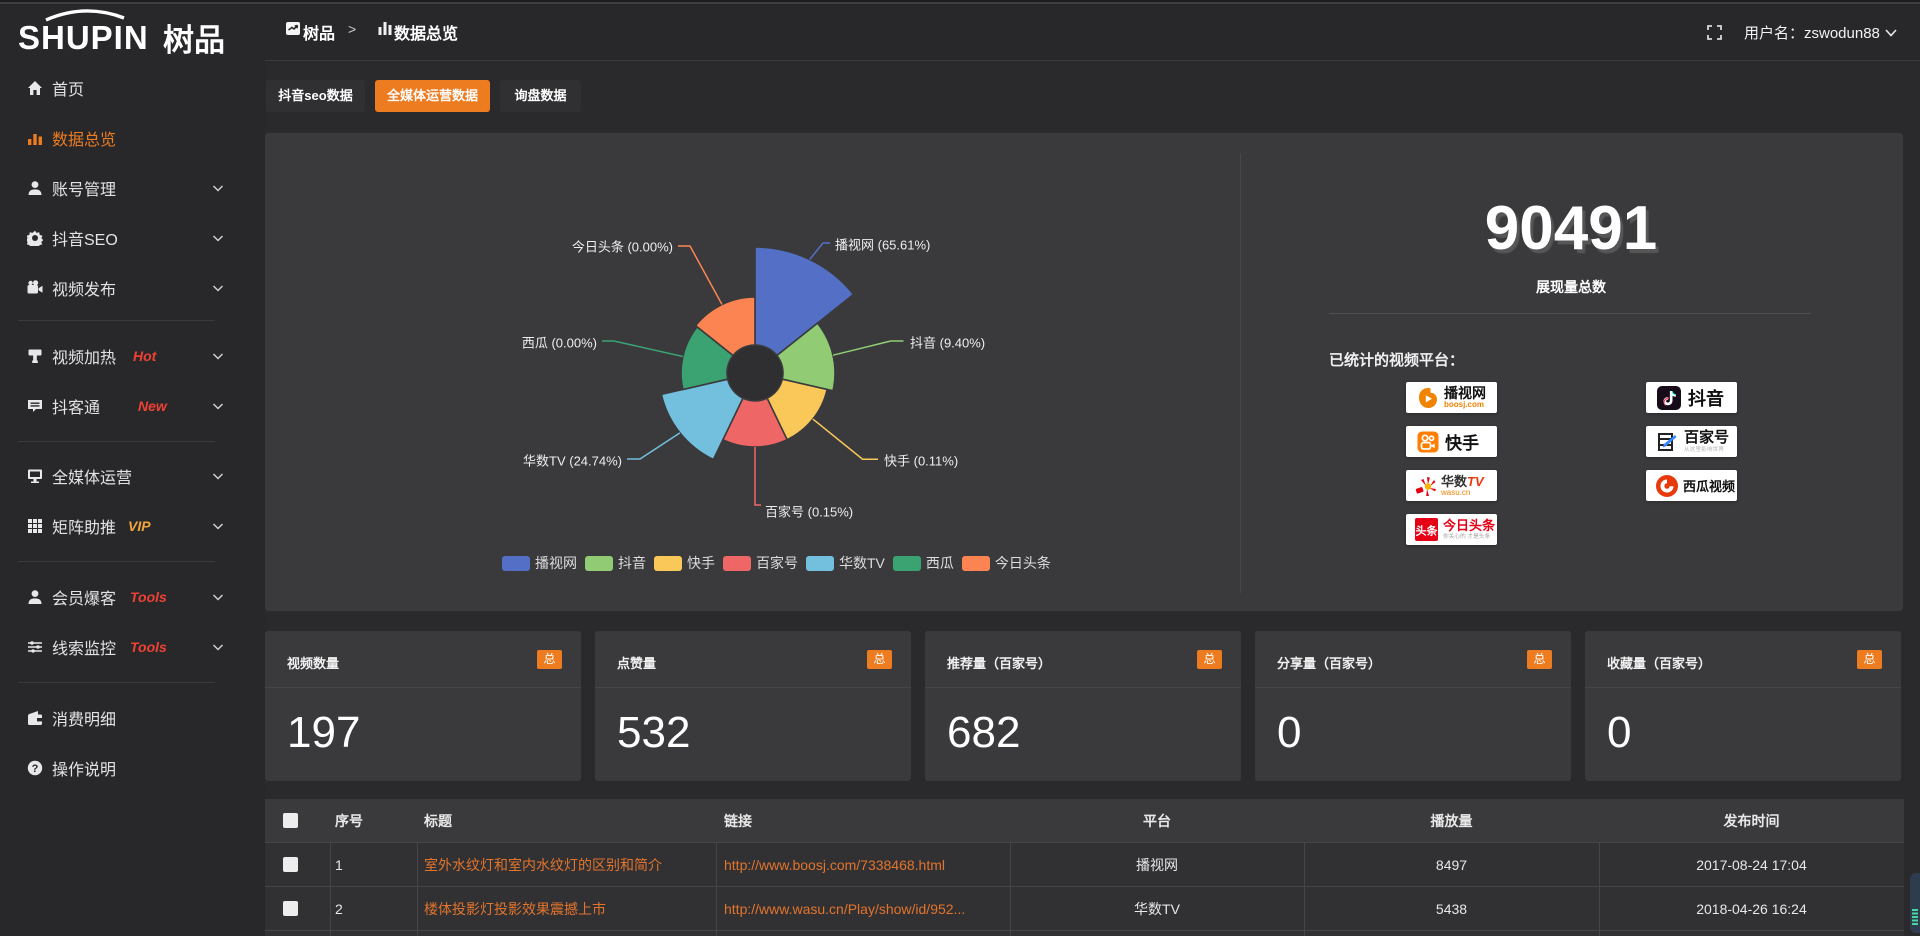 The width and height of the screenshot is (1920, 936). Describe the element at coordinates (194, 39) in the screenshot. I see `svg-text: 树品` at that location.